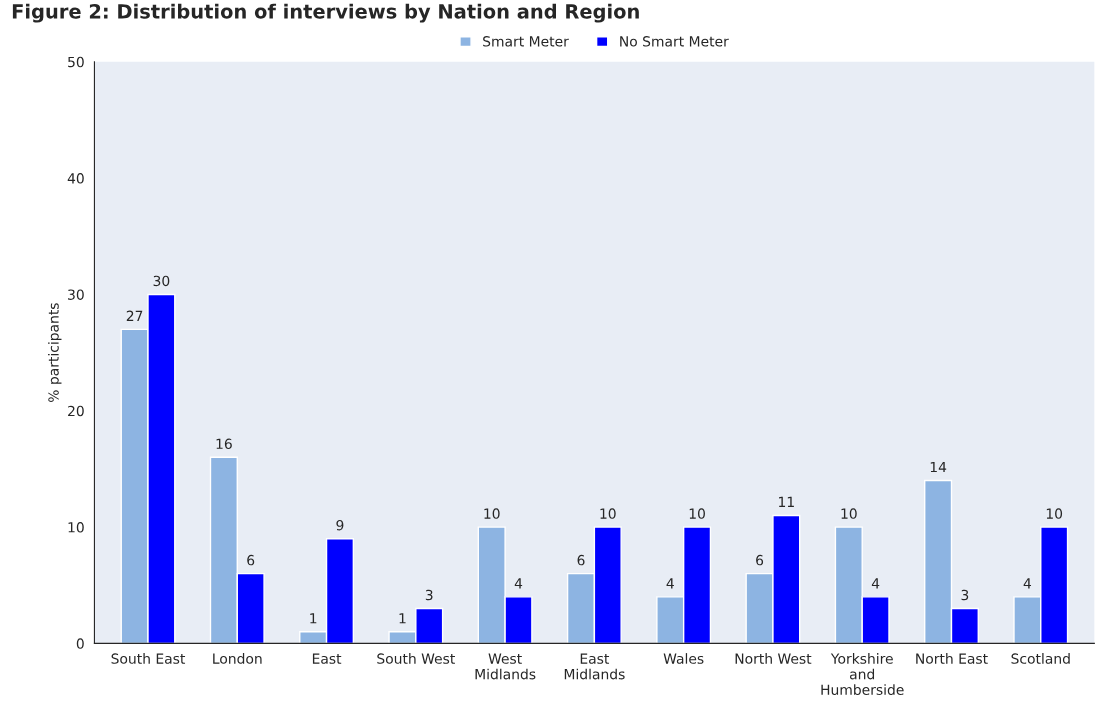 The width and height of the screenshot is (1111, 727). I want to click on x-tick-label: South West, so click(416, 658).